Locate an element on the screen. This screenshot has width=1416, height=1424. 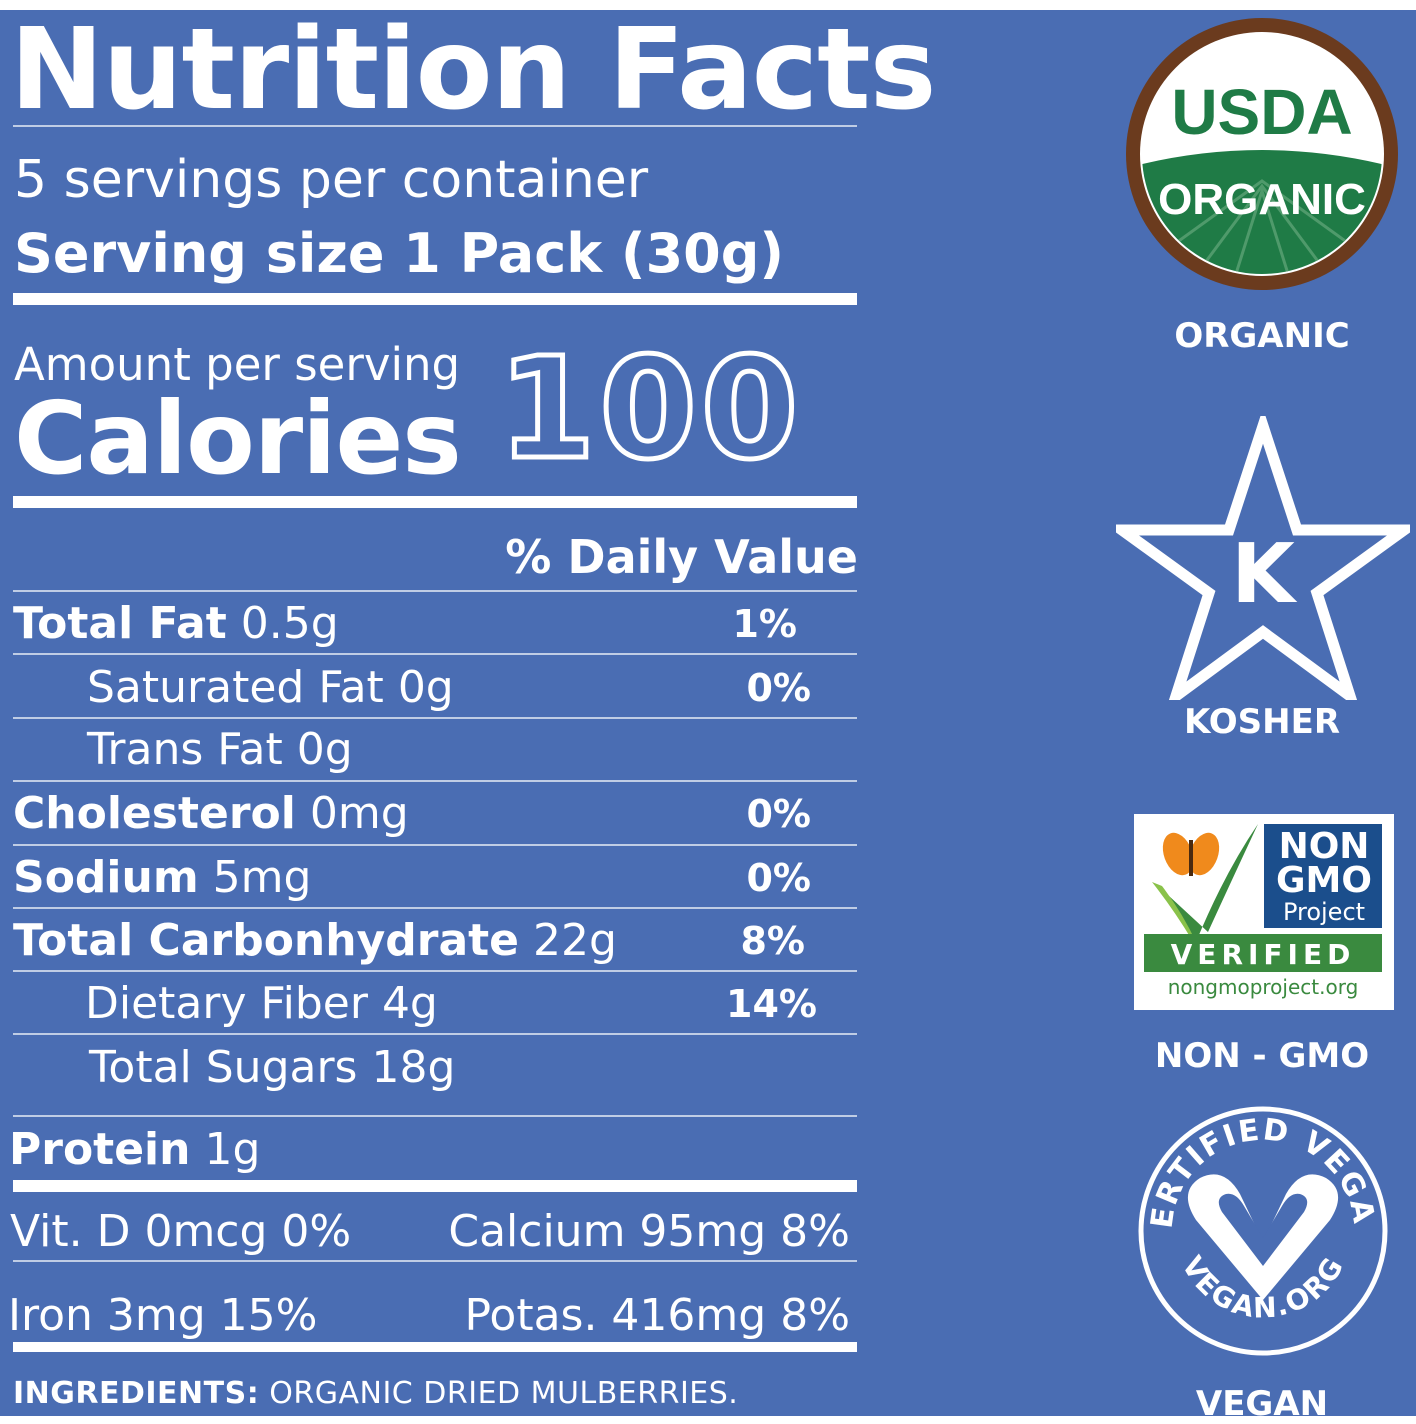
nutrient-name: Total Carbonhydrate is located at coordinates (266, 940).